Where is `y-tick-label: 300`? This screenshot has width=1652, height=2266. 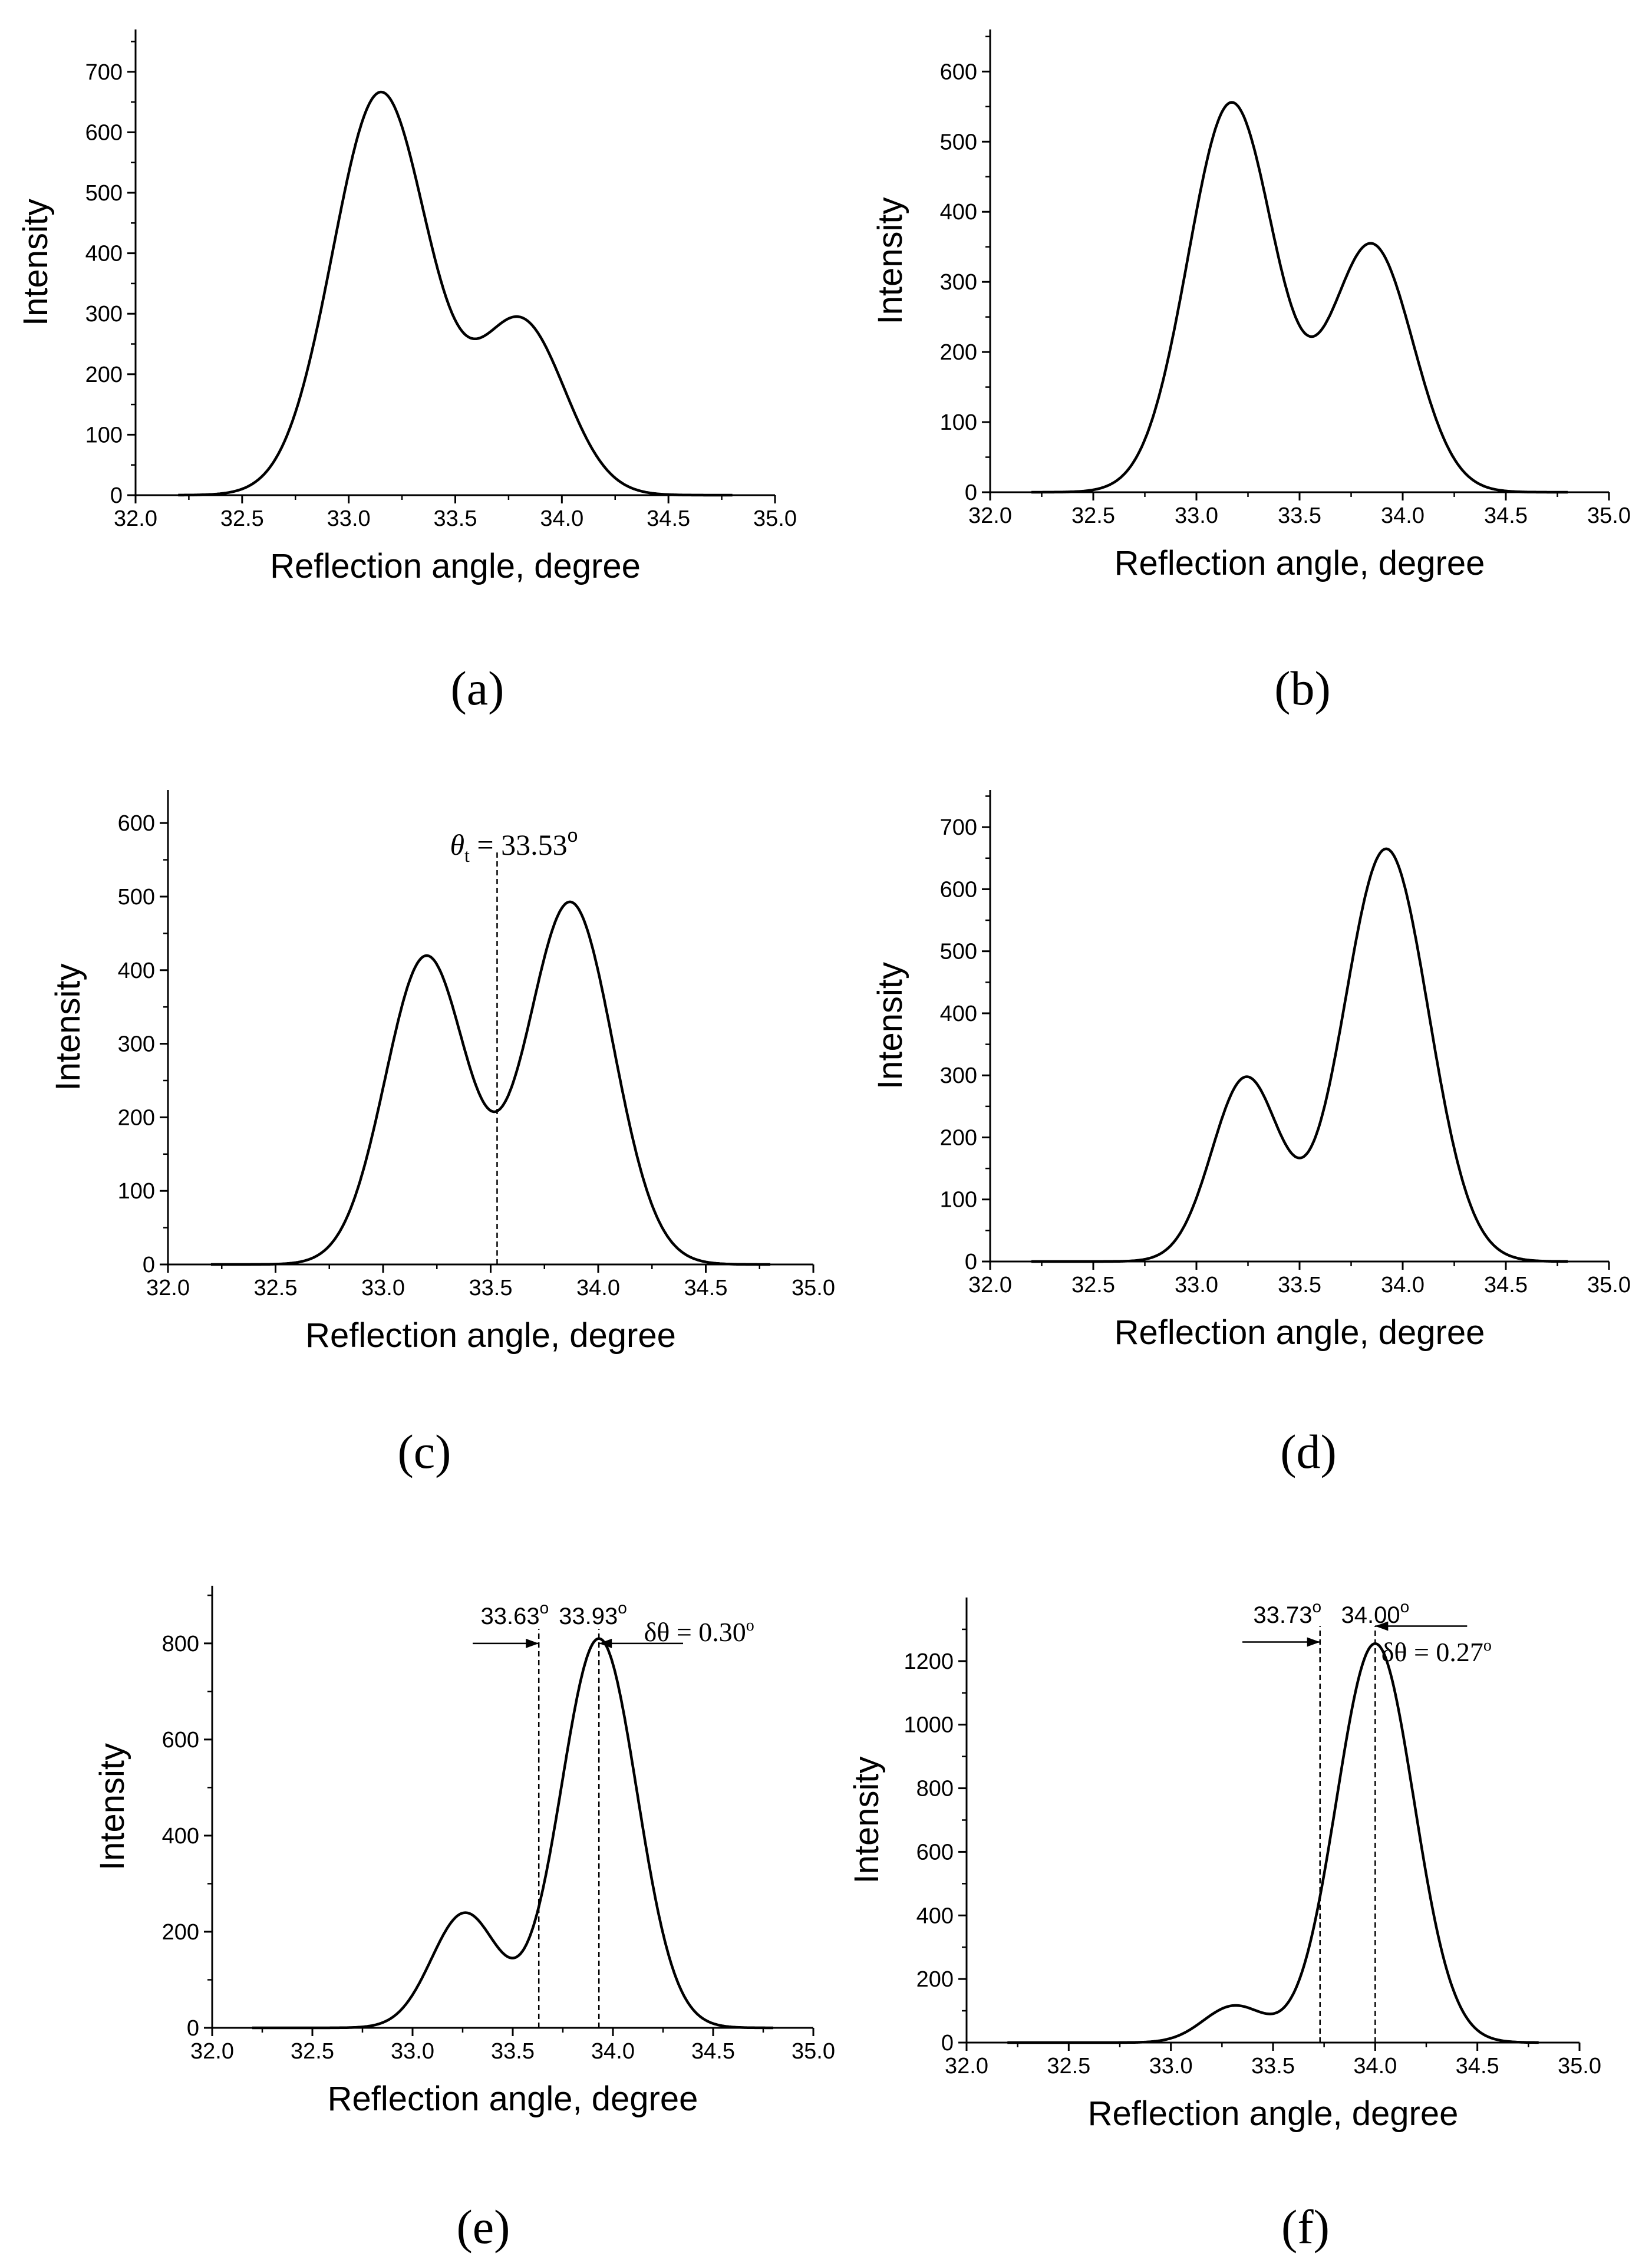 y-tick-label: 300 is located at coordinates (958, 283).